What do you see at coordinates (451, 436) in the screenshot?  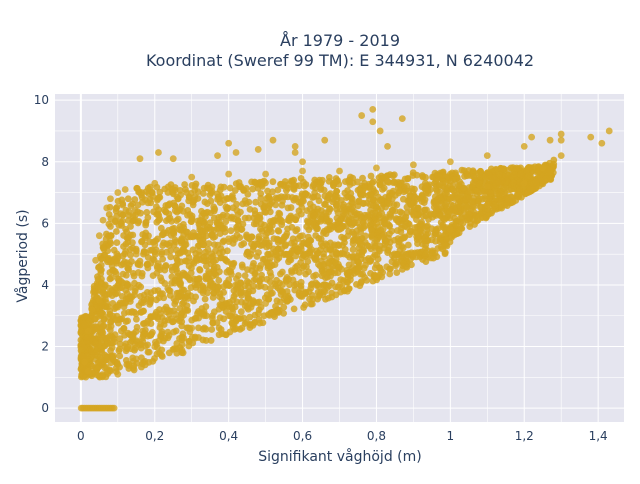 I see `x-tick-label: 1` at bounding box center [451, 436].